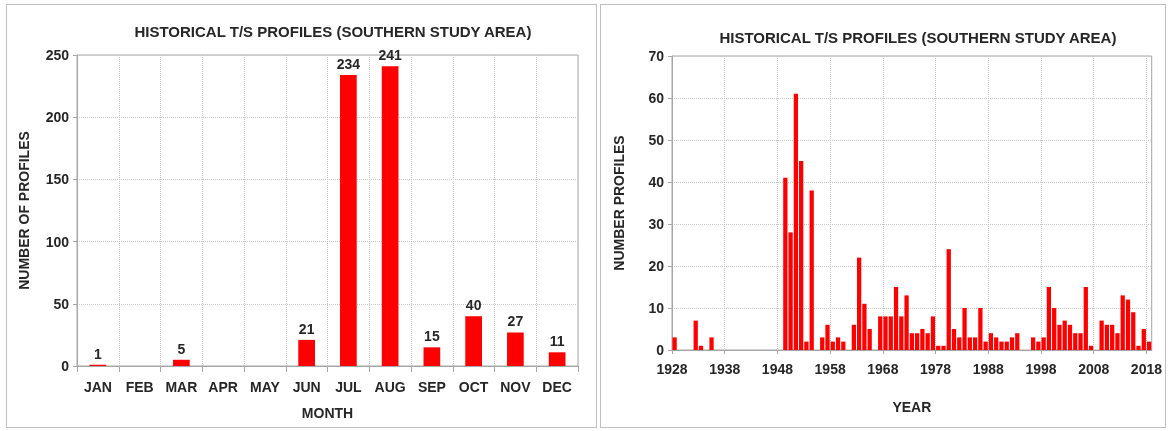  What do you see at coordinates (557, 341) in the screenshot?
I see `data-label: 11` at bounding box center [557, 341].